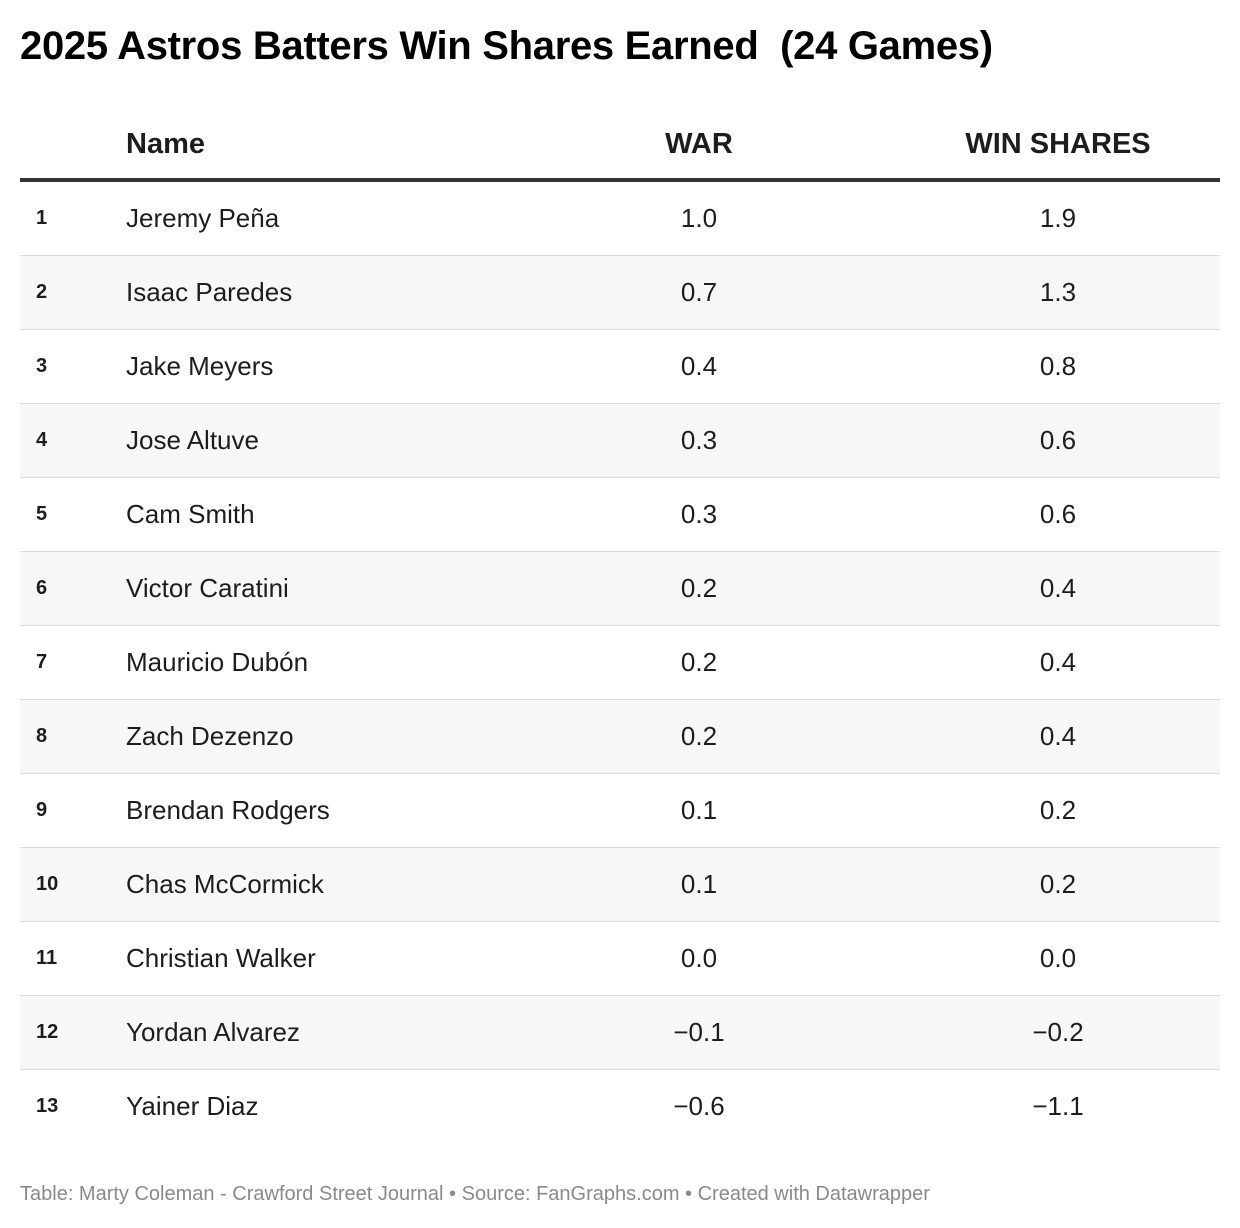 The height and width of the screenshot is (1228, 1240). Describe the element at coordinates (42, 366) in the screenshot. I see `rank-cell: 3` at that location.